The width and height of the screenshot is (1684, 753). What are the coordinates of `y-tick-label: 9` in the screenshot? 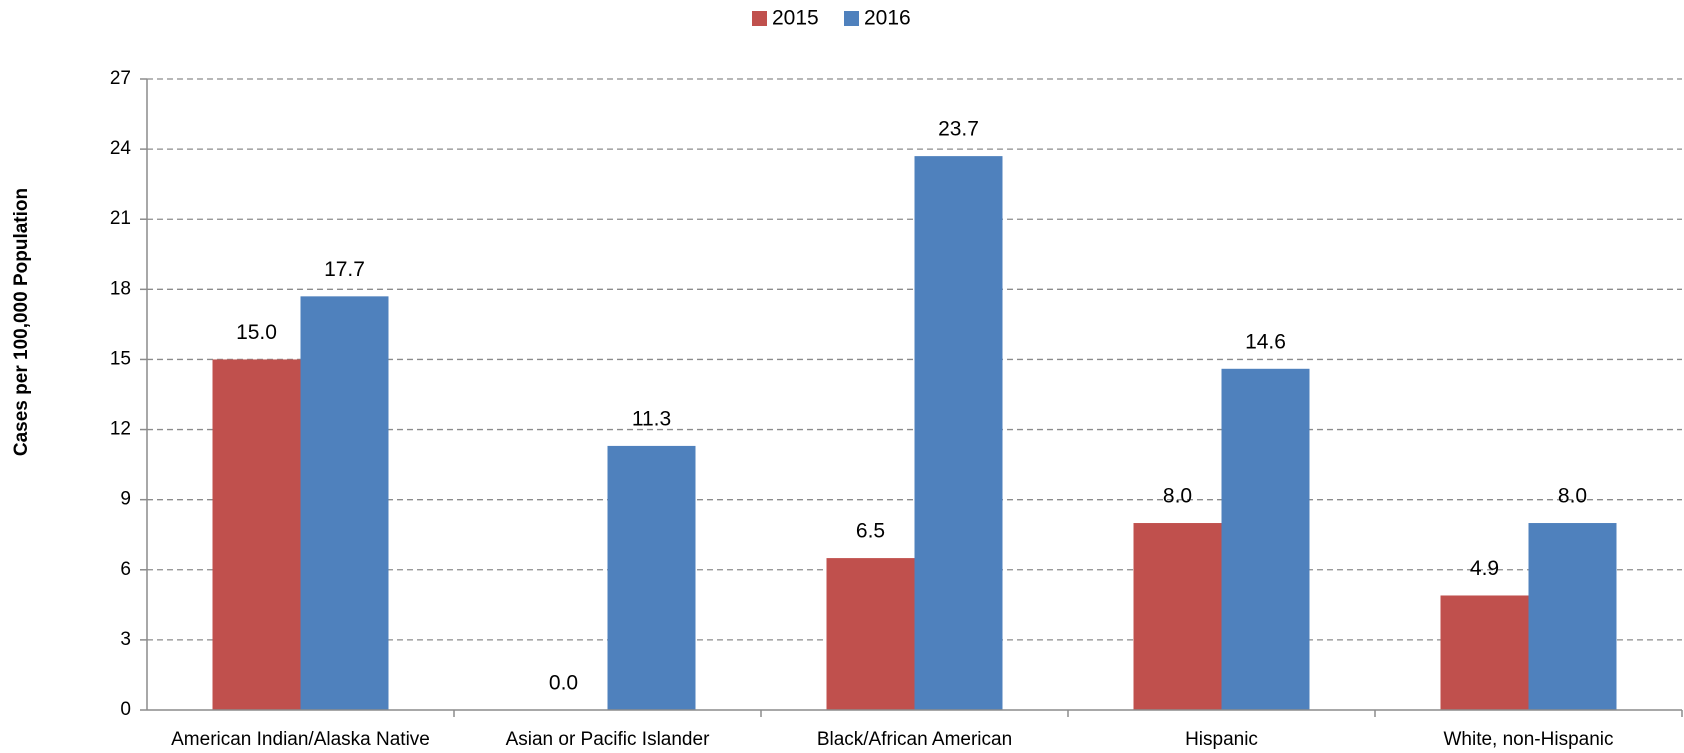 It's located at (125, 499).